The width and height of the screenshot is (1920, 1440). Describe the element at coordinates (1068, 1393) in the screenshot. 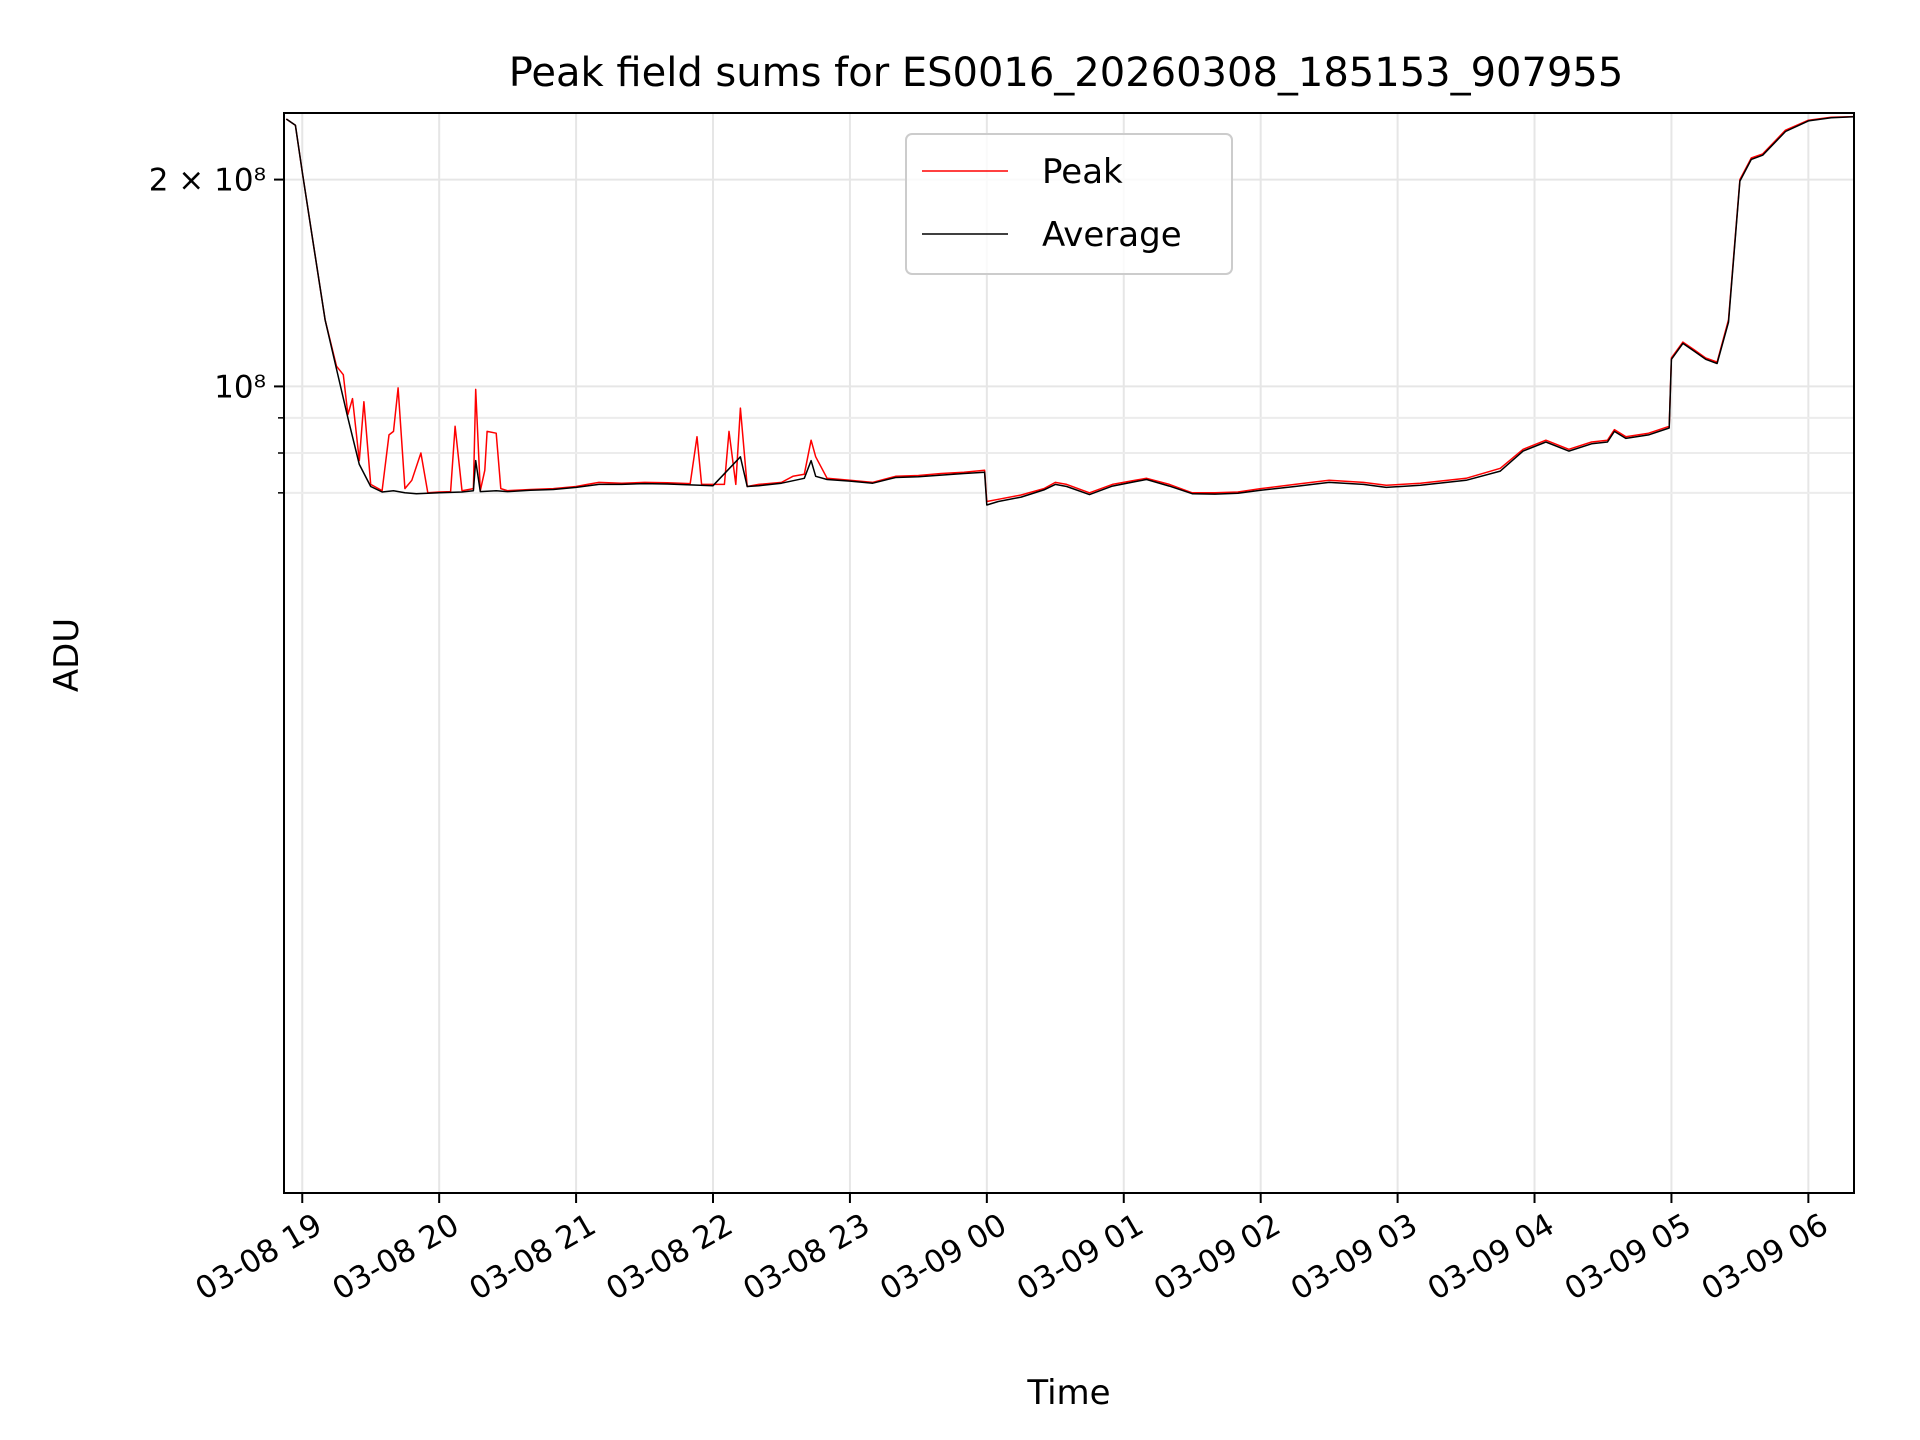

I see `x-axis-label: Time` at that location.